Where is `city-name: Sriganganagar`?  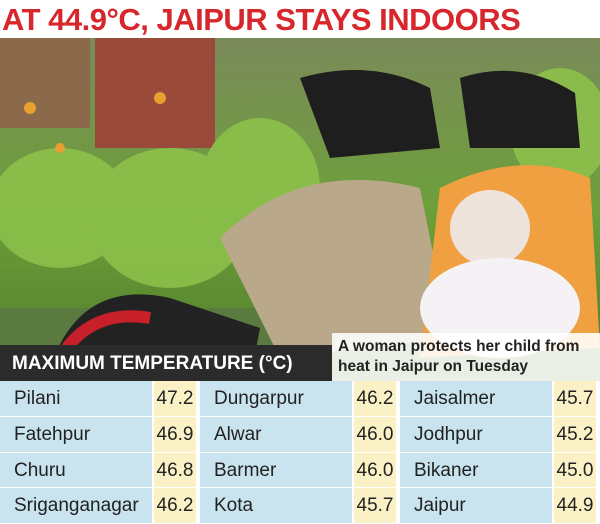
city-name: Sriganganagar is located at coordinates (77, 505).